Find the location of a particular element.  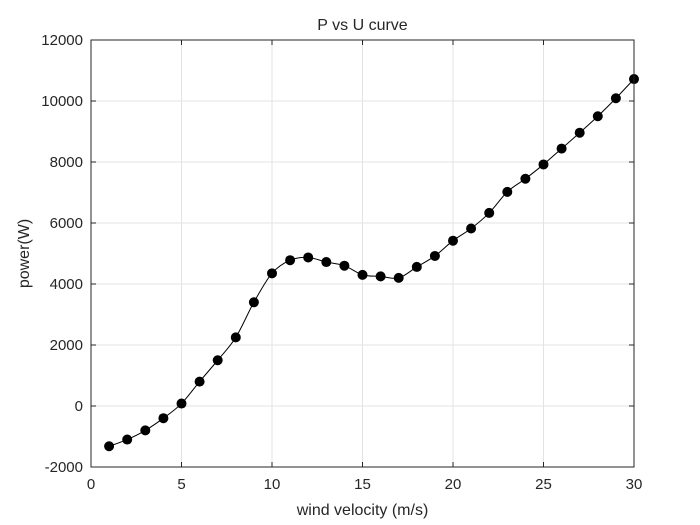

x-tick-label: 5 is located at coordinates (181, 484).